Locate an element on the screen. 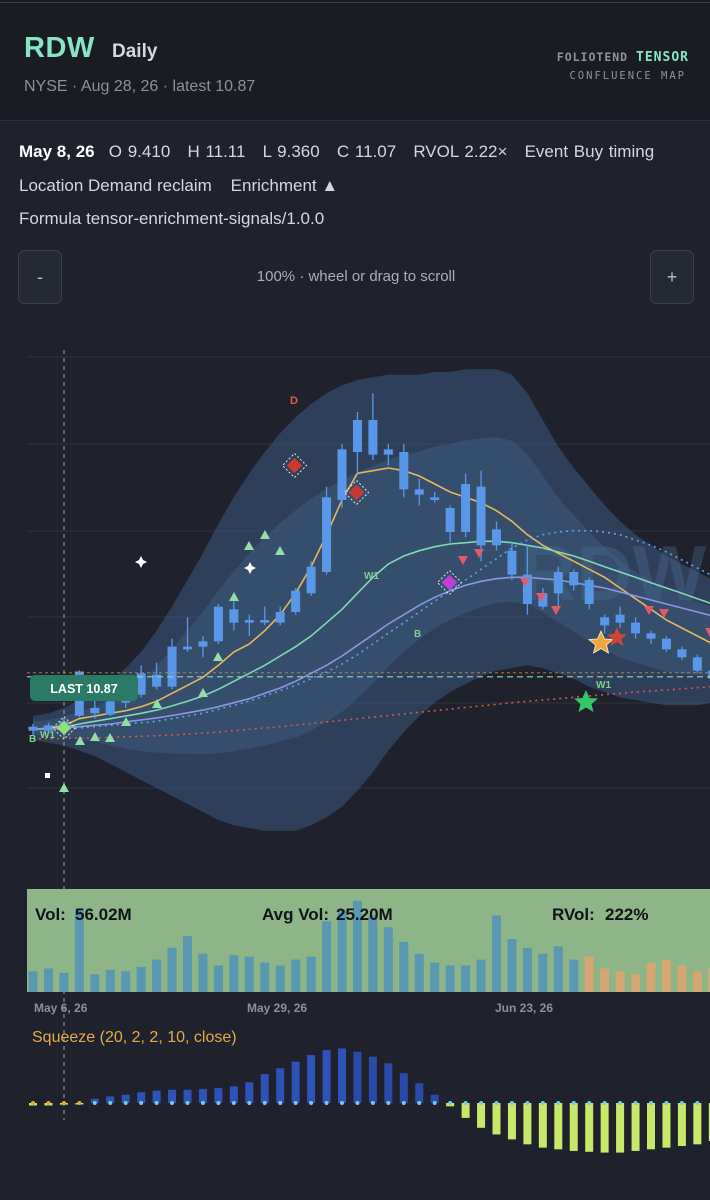 The width and height of the screenshot is (710, 1200). zoom-out-button: - is located at coordinates (40, 277).